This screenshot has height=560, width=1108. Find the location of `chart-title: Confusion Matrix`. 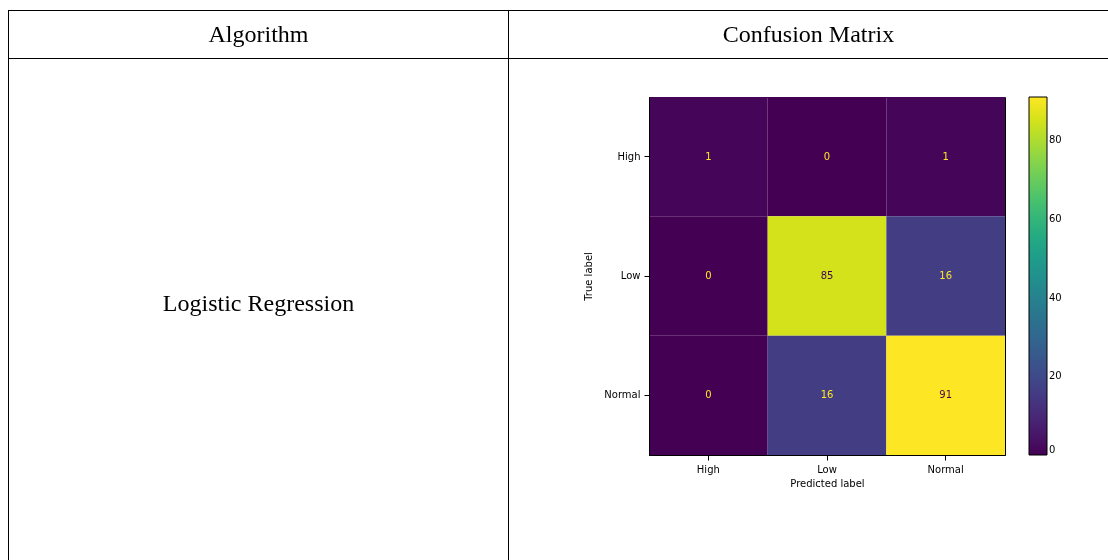

chart-title: Confusion Matrix is located at coordinates (808, 35).